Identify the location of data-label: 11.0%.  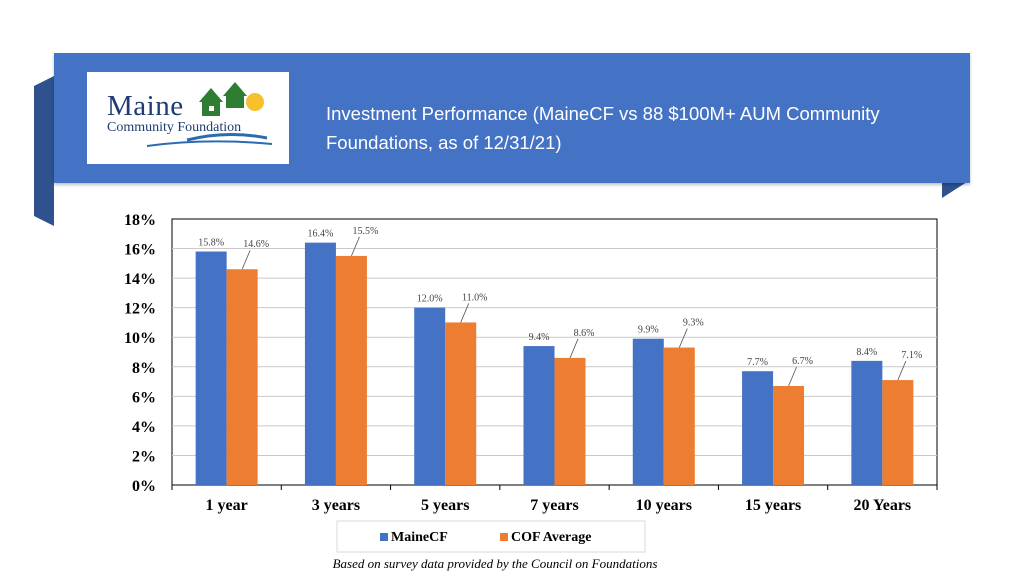
(474, 297).